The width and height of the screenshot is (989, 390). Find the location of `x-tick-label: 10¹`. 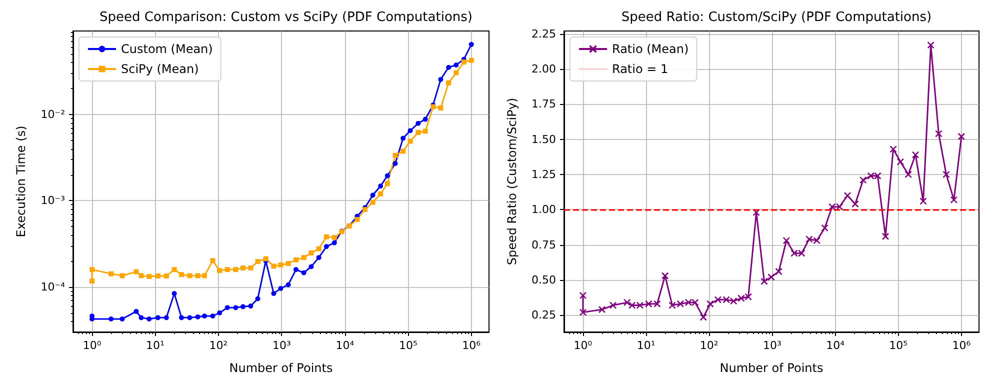

x-tick-label: 10¹ is located at coordinates (155, 345).